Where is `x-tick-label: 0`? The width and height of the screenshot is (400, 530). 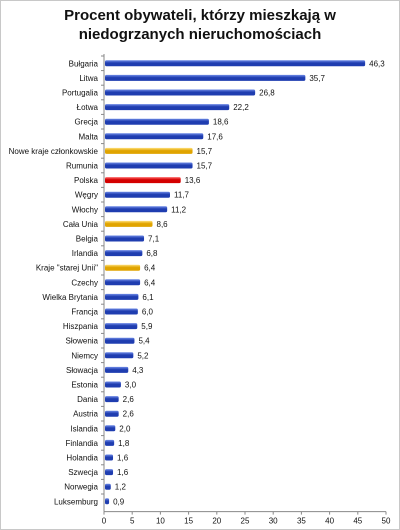 x-tick-label: 0 is located at coordinates (104, 521).